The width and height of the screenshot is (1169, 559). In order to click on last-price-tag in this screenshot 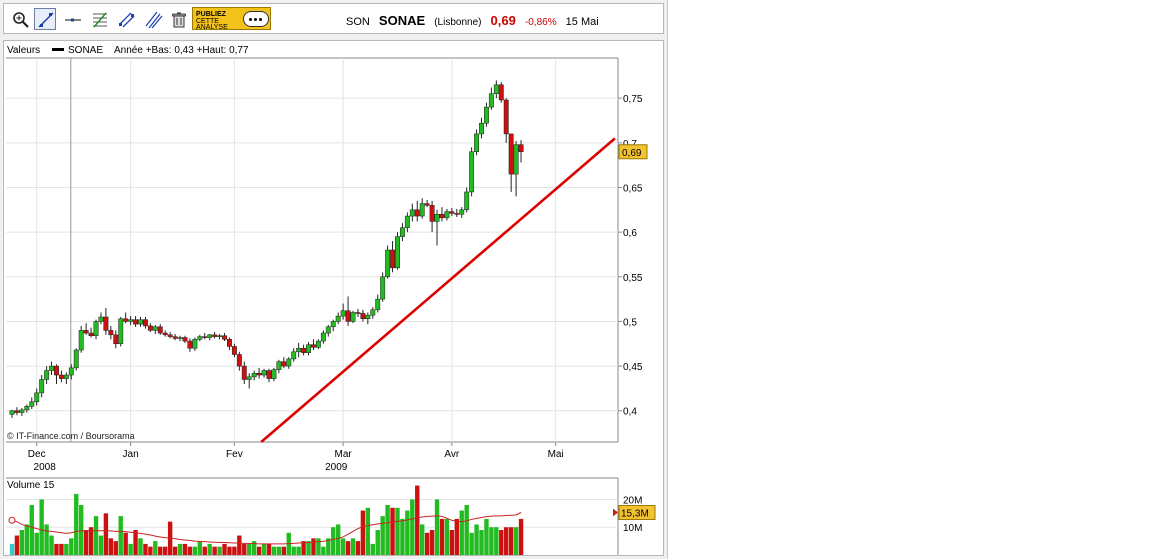, I will do `click(633, 152)`.